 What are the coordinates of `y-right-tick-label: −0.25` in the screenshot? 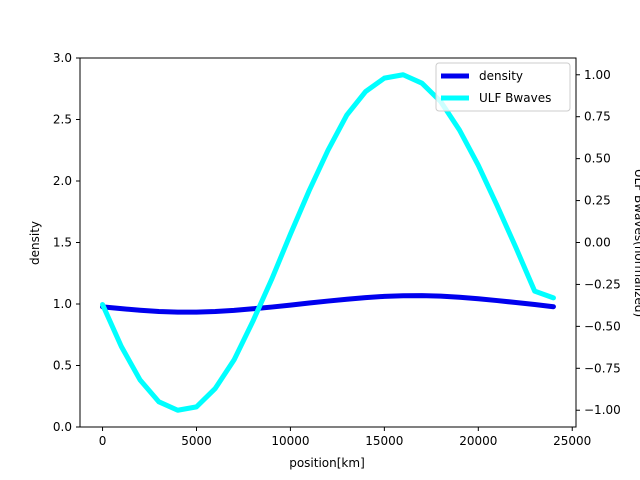 It's located at (602, 284).